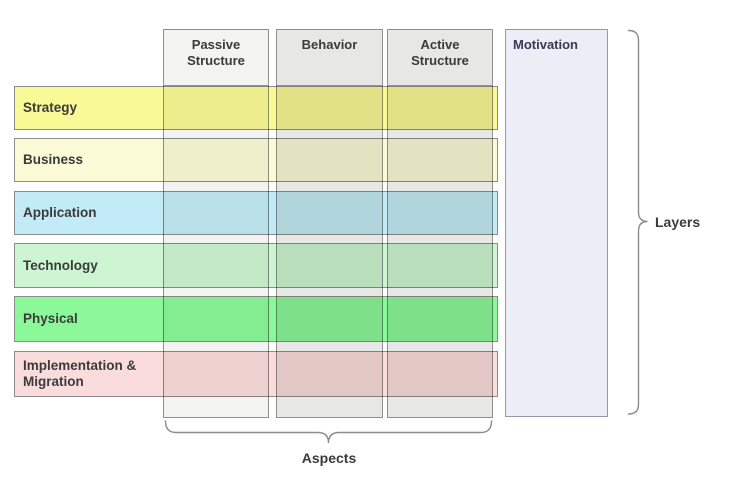  What do you see at coordinates (637, 222) in the screenshot?
I see `layers-bracket` at bounding box center [637, 222].